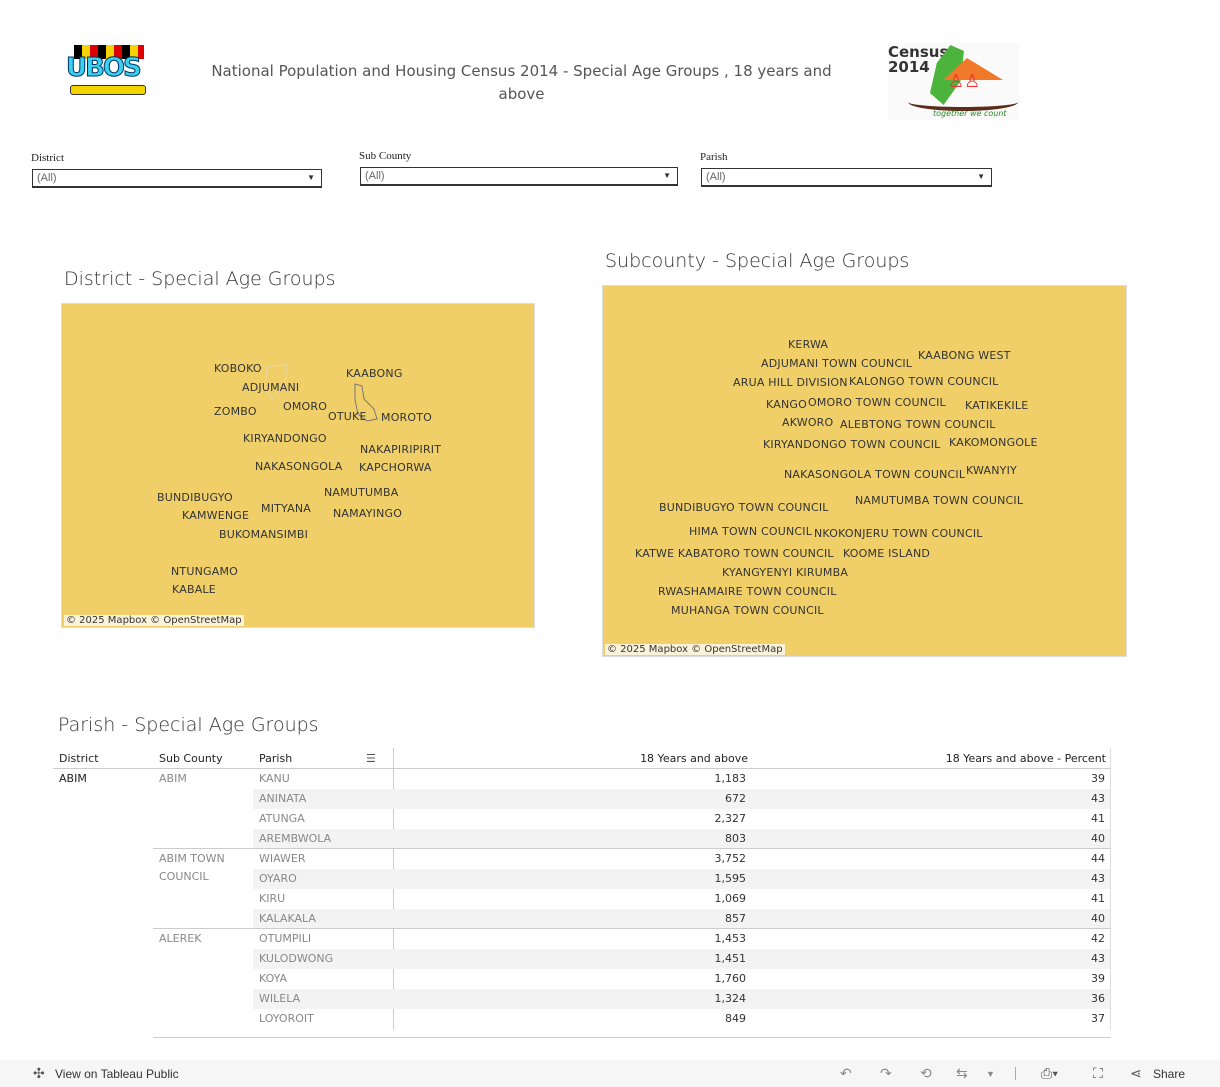  I want to click on map-label: KOOME ISLAND, so click(887, 553).